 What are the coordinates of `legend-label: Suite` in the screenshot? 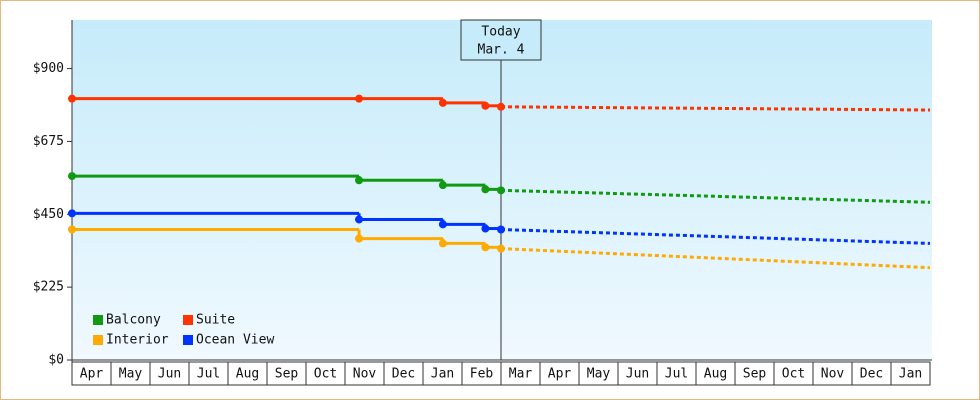 It's located at (215, 320).